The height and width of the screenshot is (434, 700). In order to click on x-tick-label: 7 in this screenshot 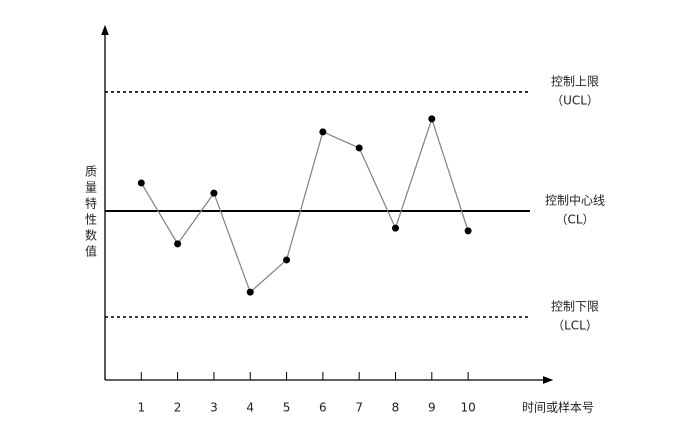, I will do `click(359, 408)`.